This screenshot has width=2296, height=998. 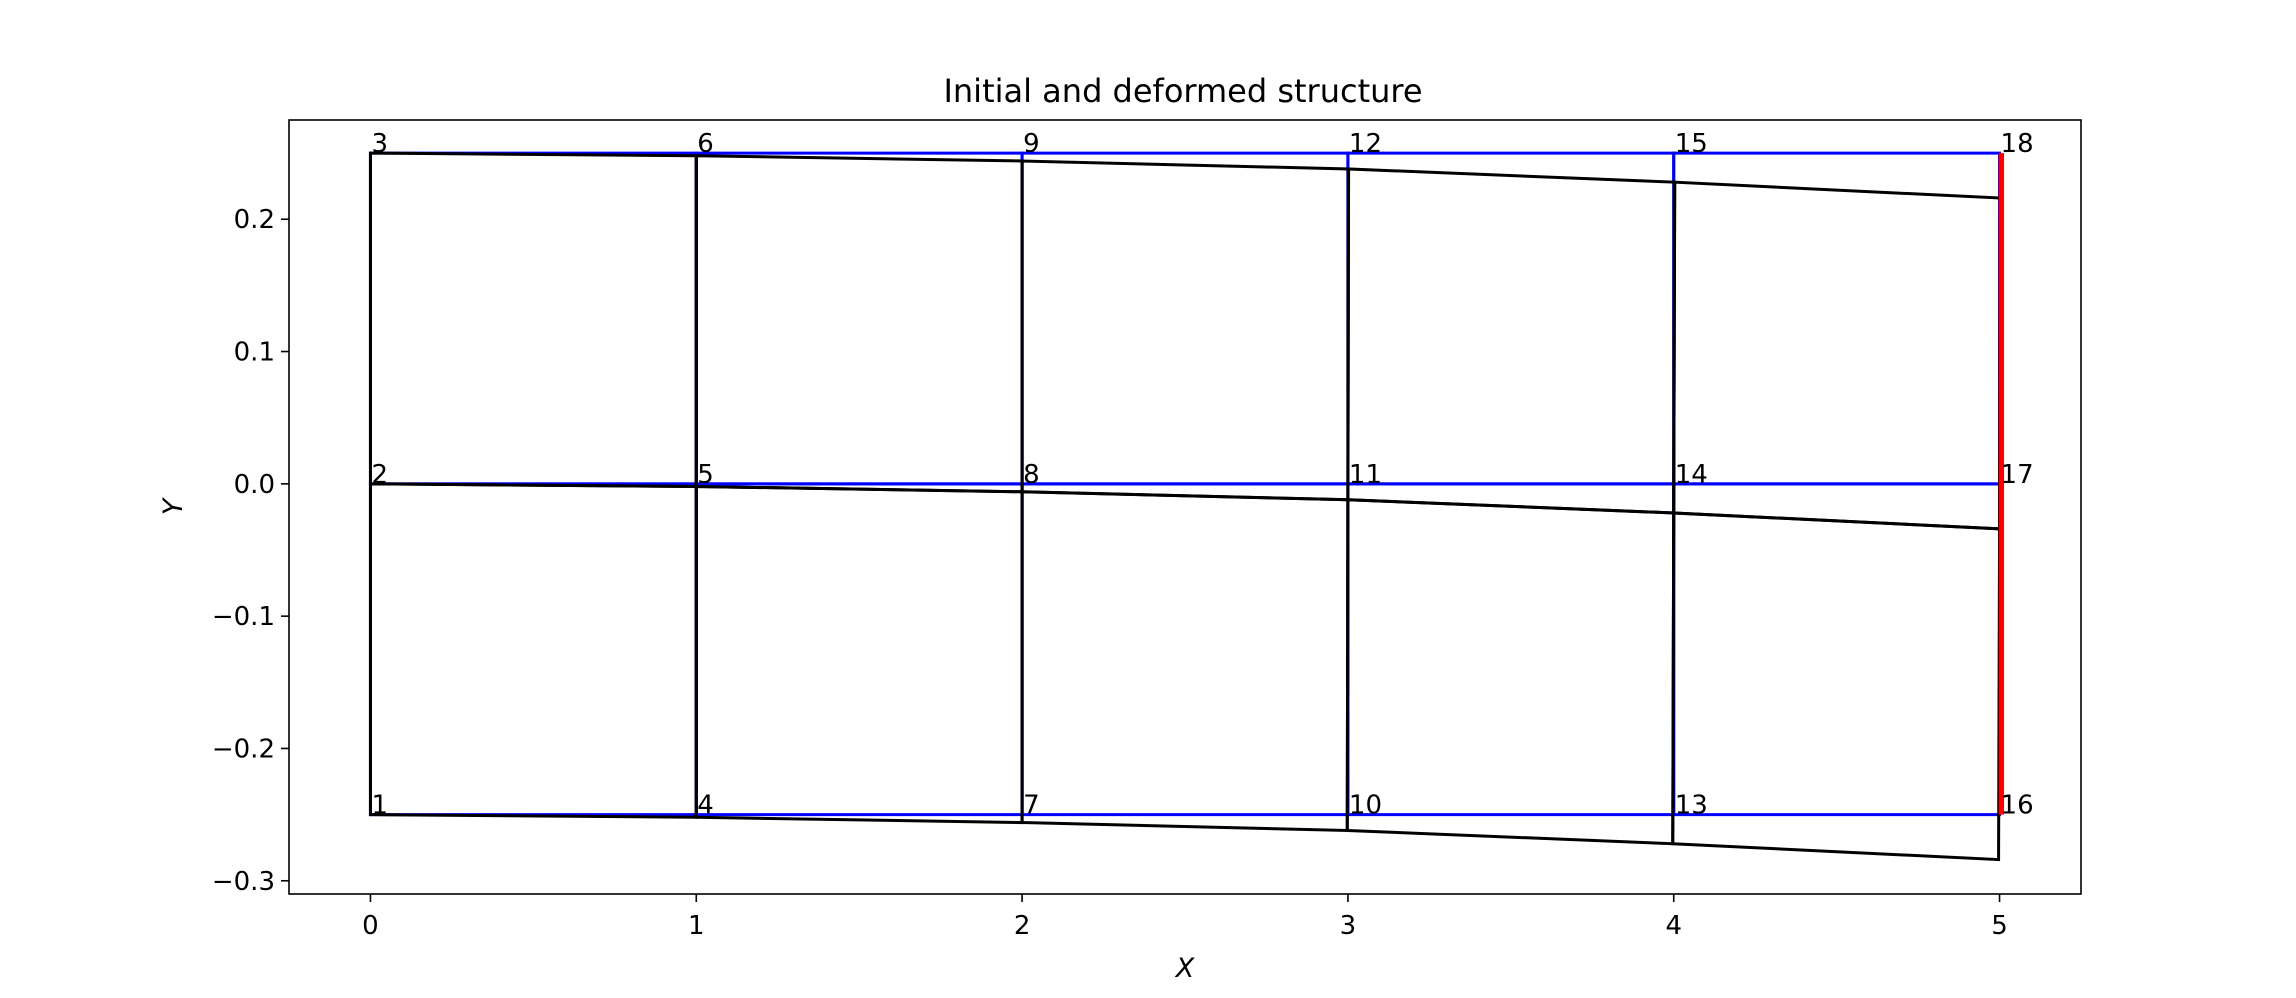 I want to click on x-axis-label: X, so click(x=1184, y=968).